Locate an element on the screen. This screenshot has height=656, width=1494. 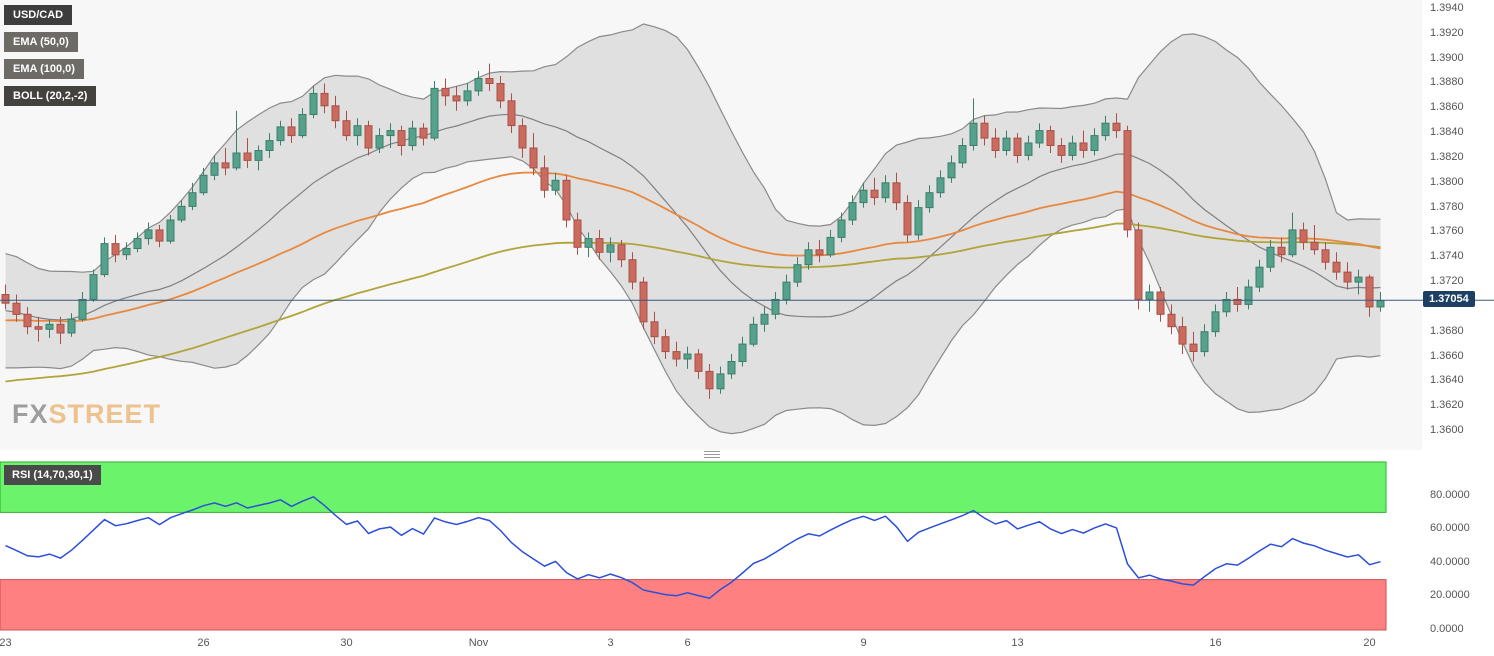
price-tick: 1.3620 is located at coordinates (1447, 405).